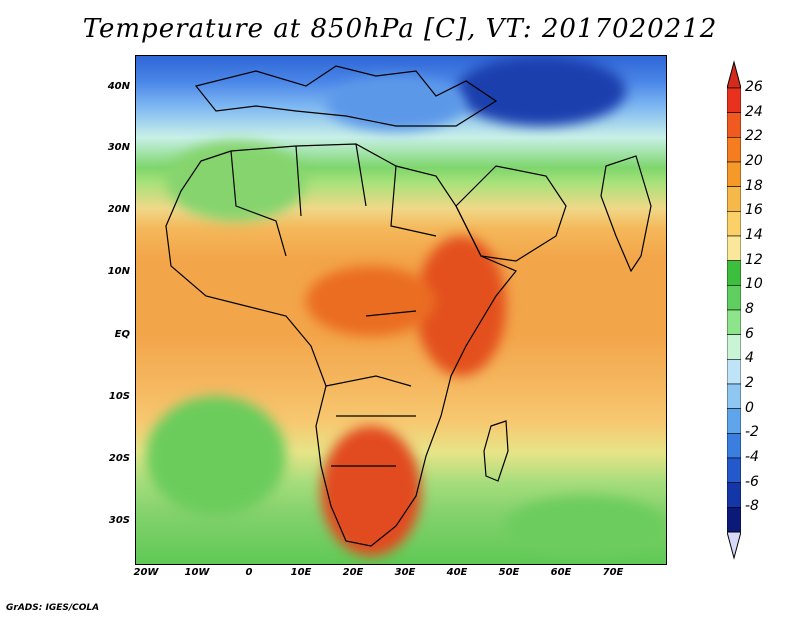  I want to click on colorbar-label: 24, so click(754, 111).